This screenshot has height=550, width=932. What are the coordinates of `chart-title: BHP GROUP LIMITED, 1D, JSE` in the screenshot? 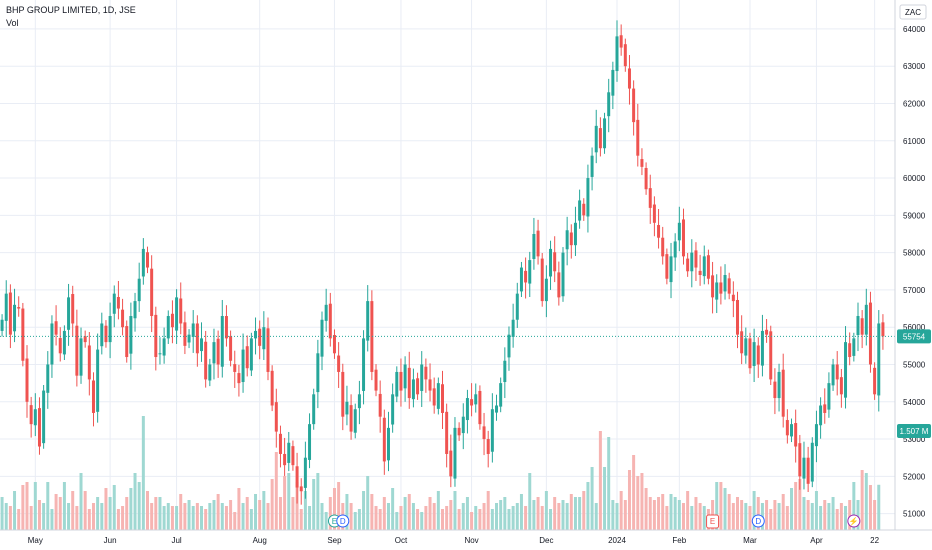 It's located at (71, 10).